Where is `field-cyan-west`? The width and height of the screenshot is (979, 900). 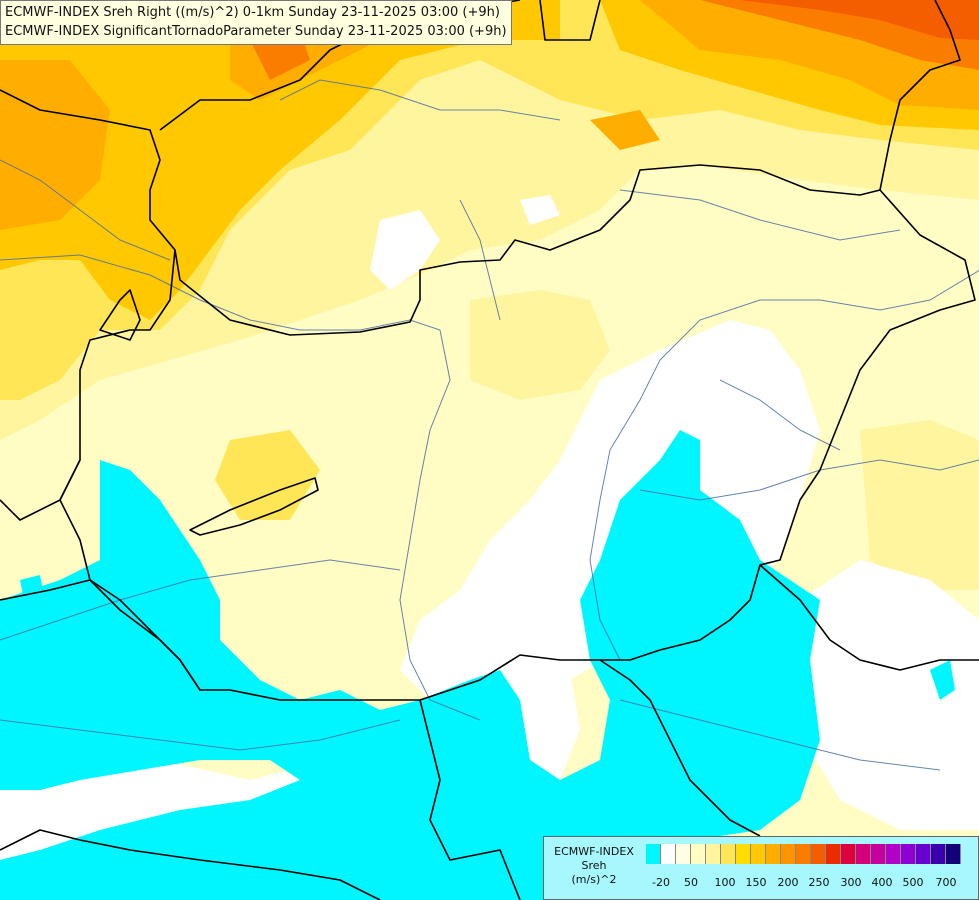 field-cyan-west is located at coordinates (32, 590).